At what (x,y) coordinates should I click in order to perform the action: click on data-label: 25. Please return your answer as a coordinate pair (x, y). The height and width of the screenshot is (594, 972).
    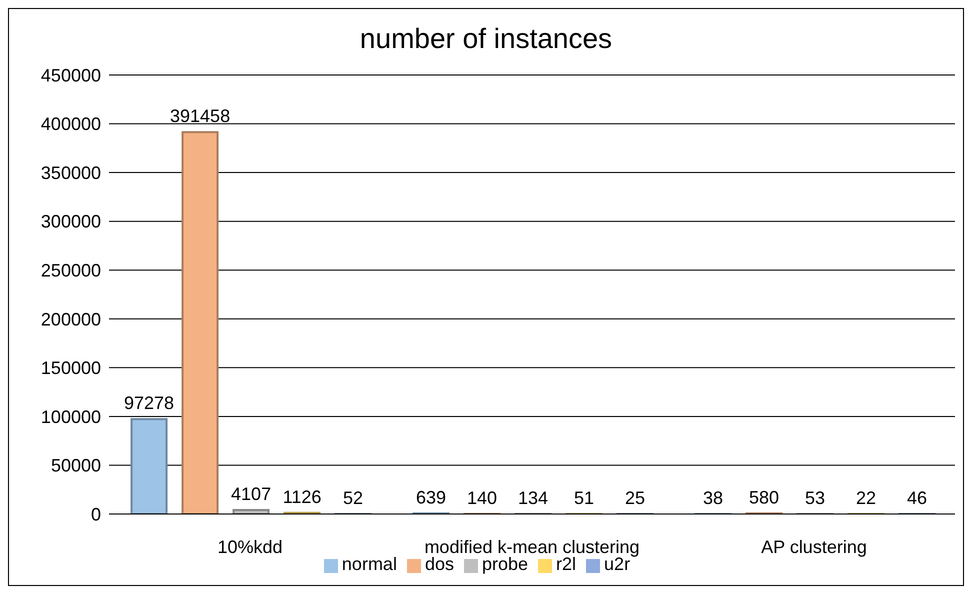
    Looking at the image, I should click on (635, 498).